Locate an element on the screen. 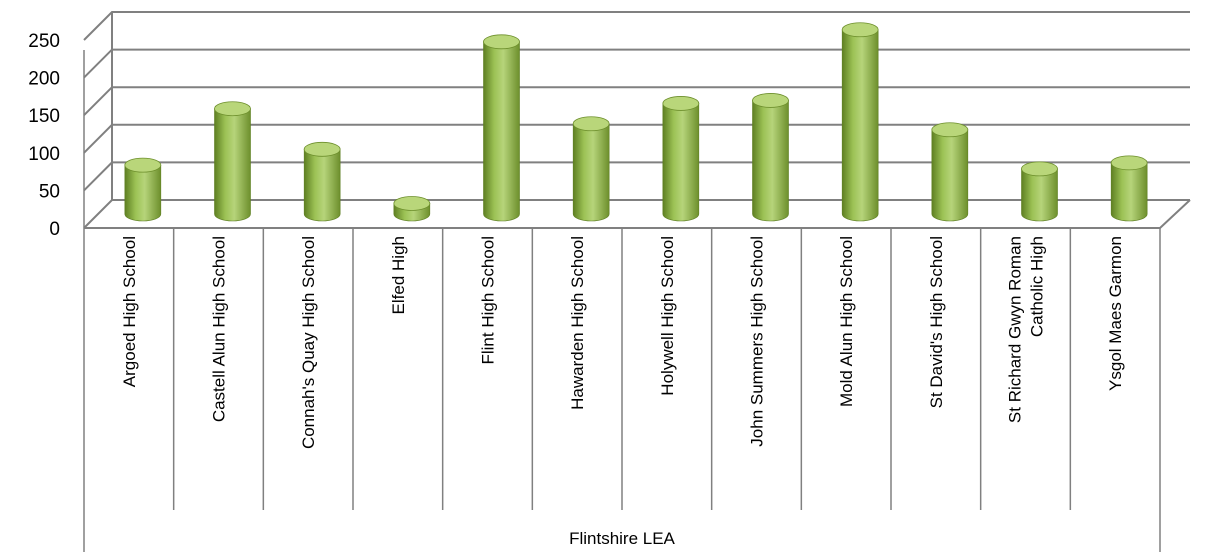 This screenshot has height=556, width=1208. x-tick-label: Argoed High School is located at coordinates (129, 311).